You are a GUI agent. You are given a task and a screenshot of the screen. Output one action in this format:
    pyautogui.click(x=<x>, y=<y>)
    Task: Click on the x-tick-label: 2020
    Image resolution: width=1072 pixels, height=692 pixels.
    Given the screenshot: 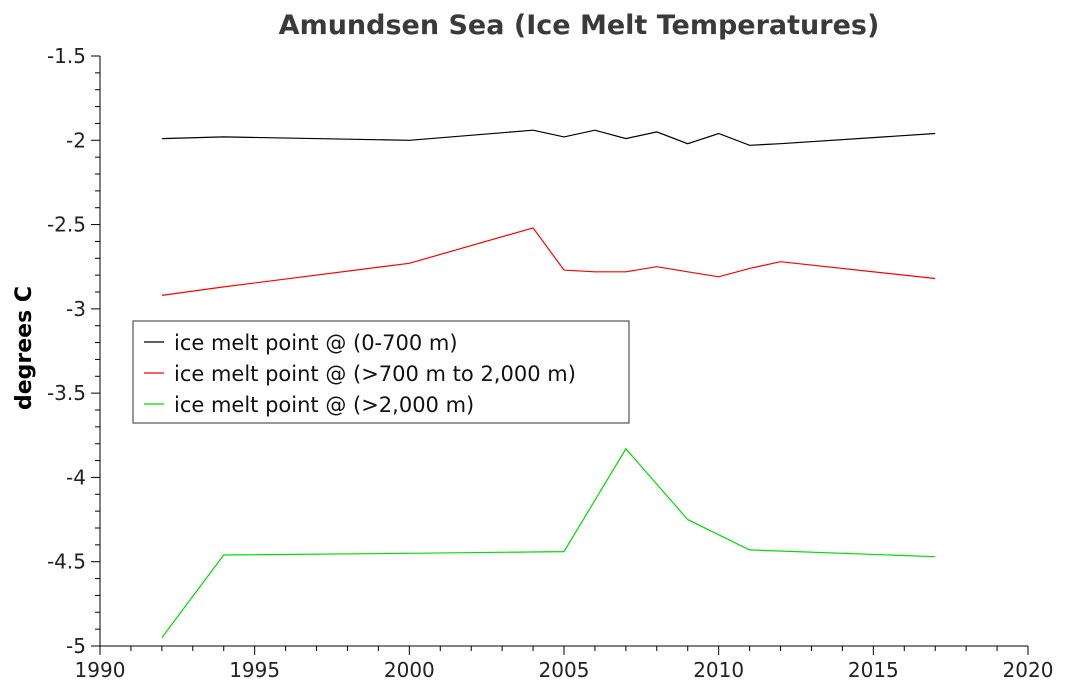 What is the action you would take?
    pyautogui.click(x=1028, y=670)
    